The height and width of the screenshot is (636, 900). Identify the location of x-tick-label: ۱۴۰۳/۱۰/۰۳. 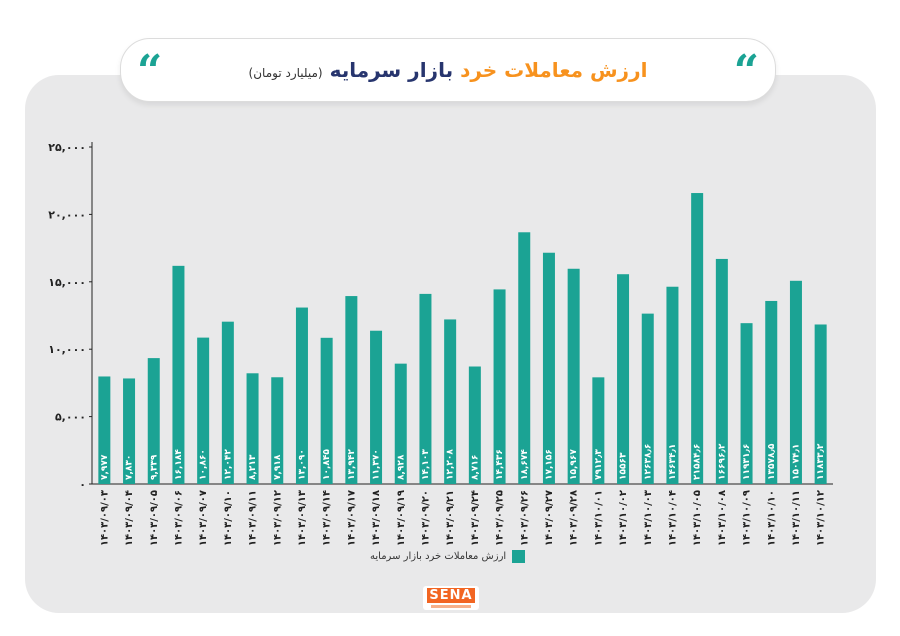
(648, 518).